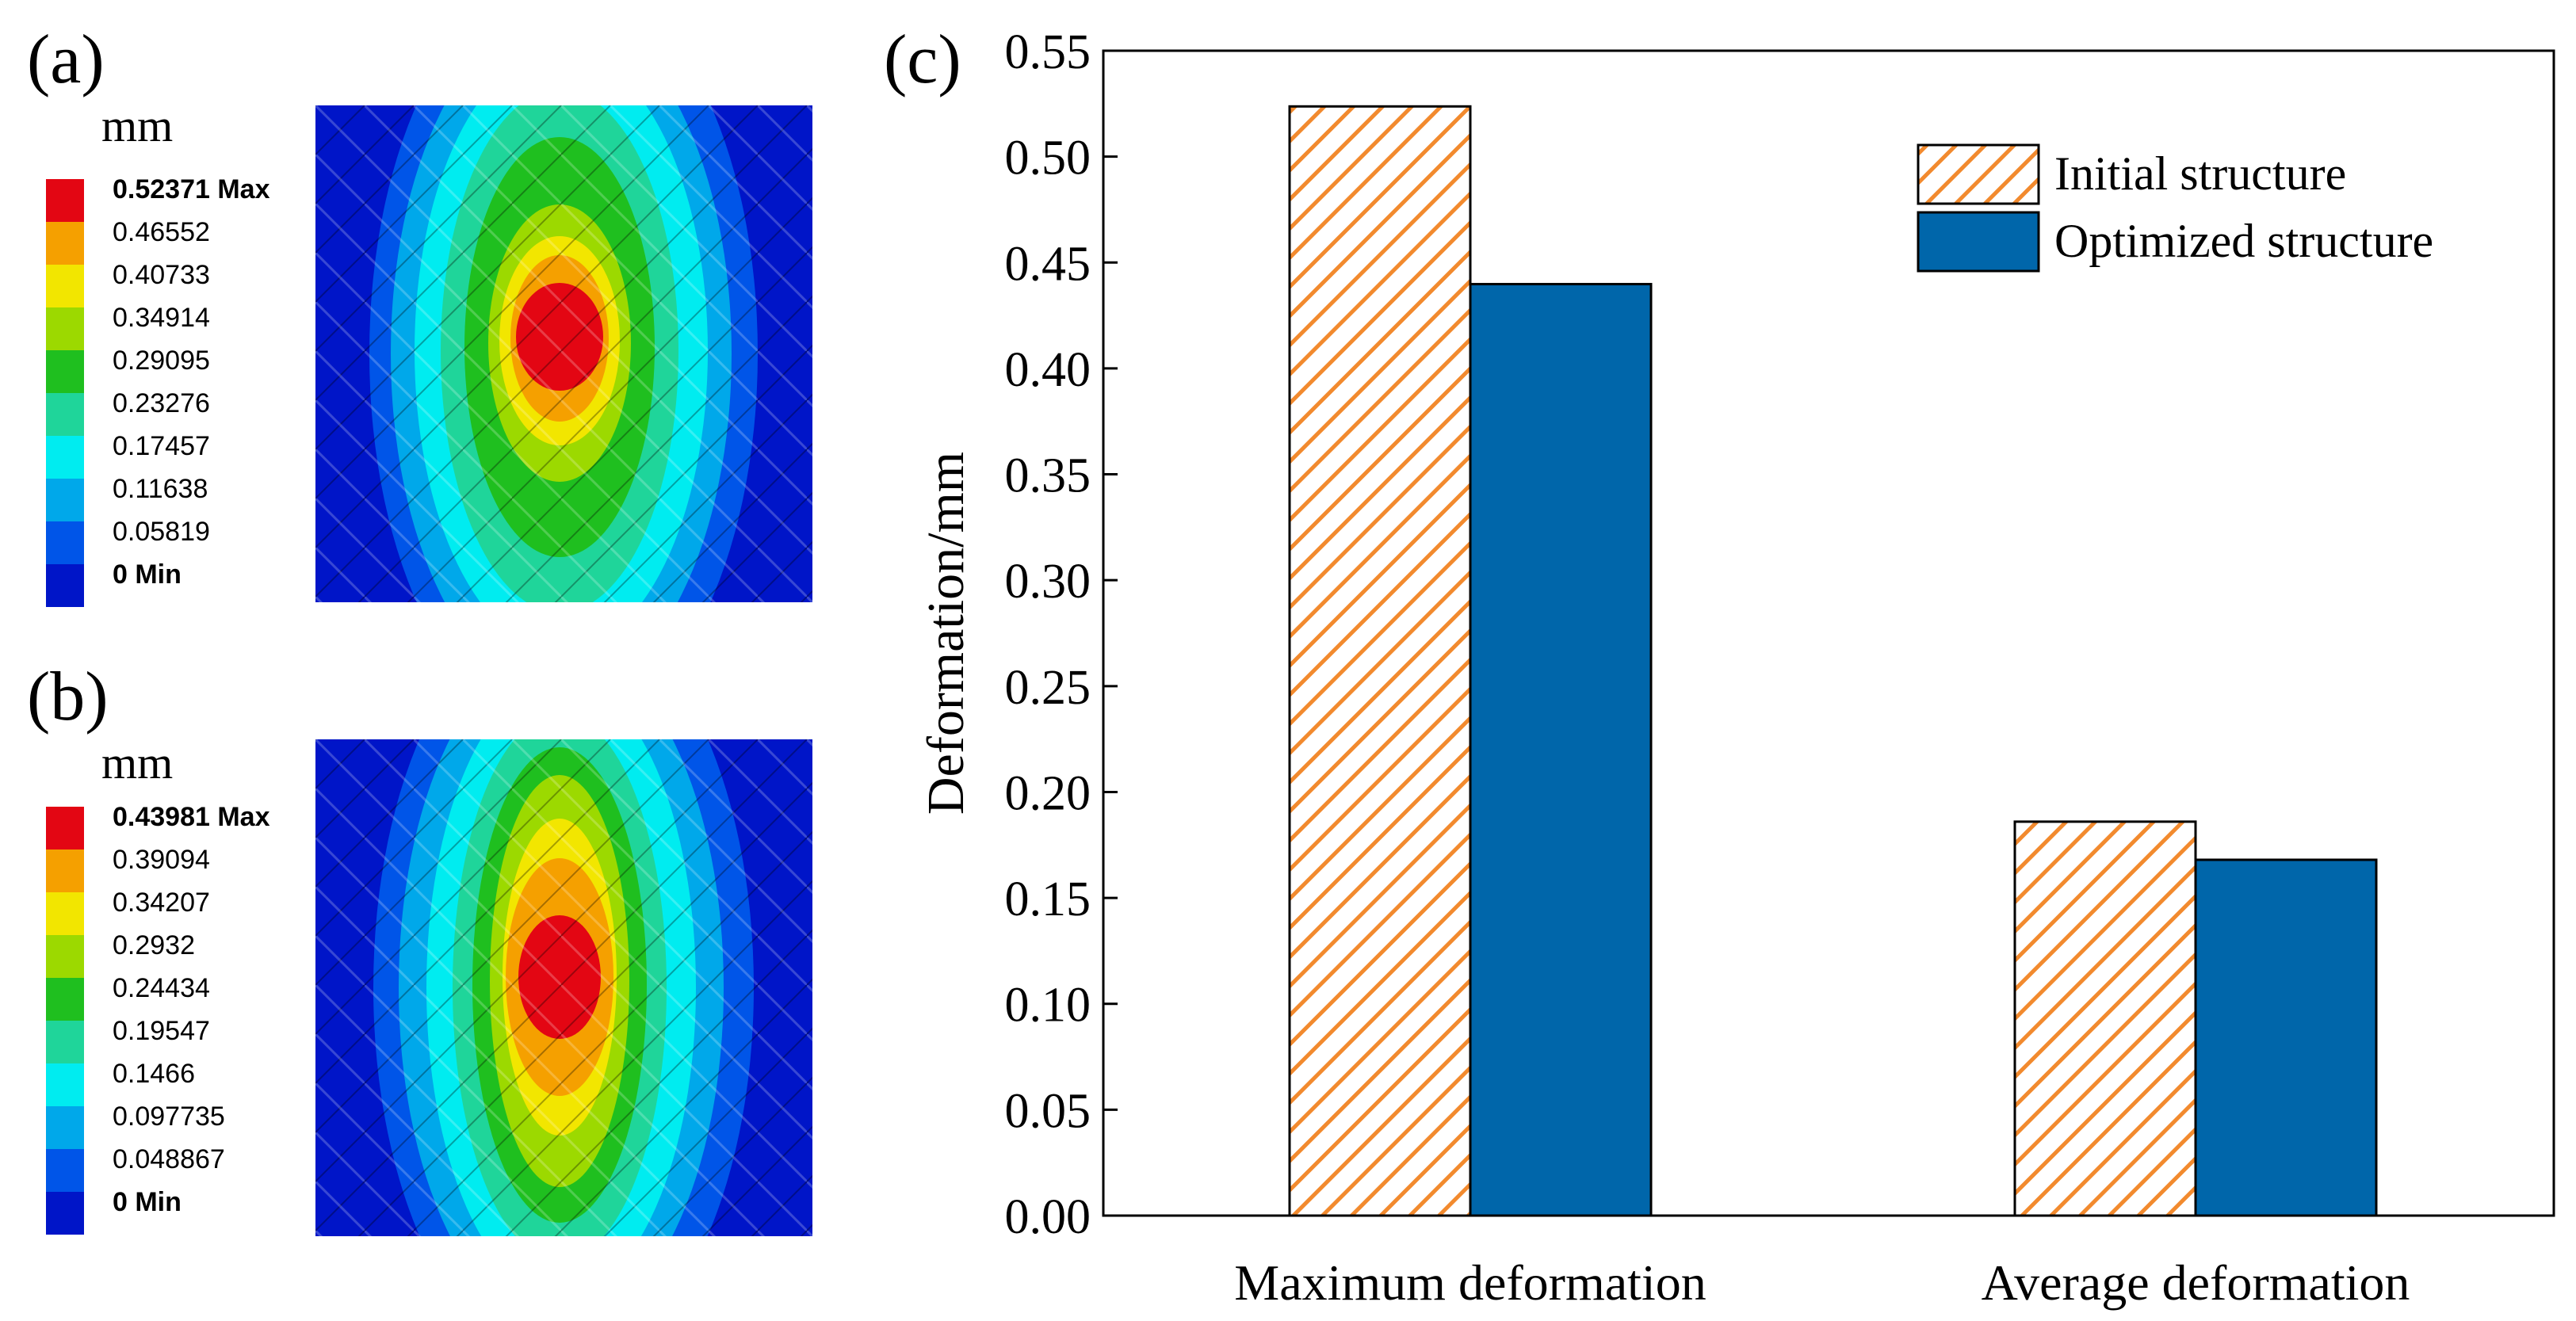 This screenshot has width=2576, height=1321. Describe the element at coordinates (1048, 52) in the screenshot. I see `y-tick-label: 0.55` at that location.